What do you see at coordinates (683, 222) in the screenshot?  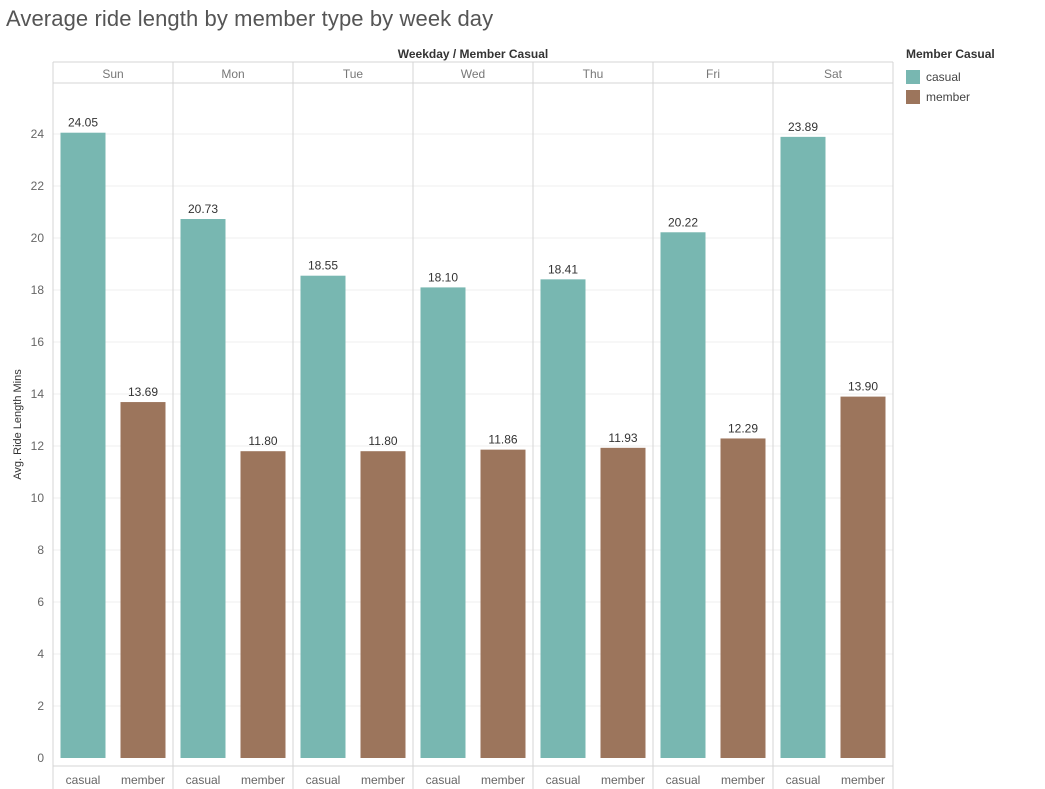 I see `data-label: 20.22` at bounding box center [683, 222].